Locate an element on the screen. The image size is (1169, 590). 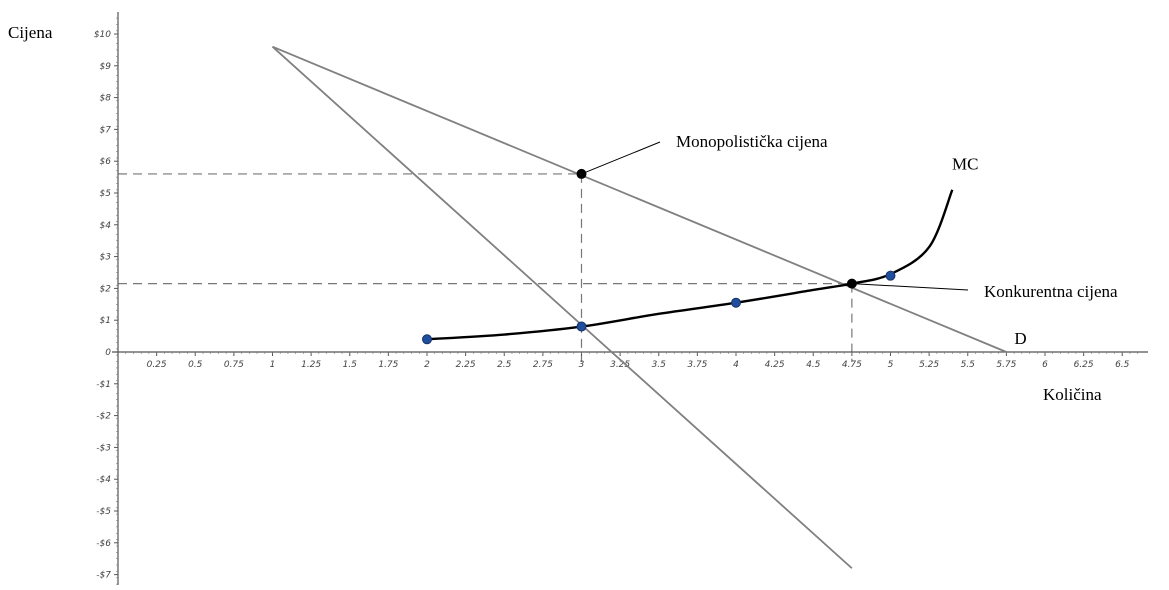
x-tick-label: 5.25 is located at coordinates (929, 365).